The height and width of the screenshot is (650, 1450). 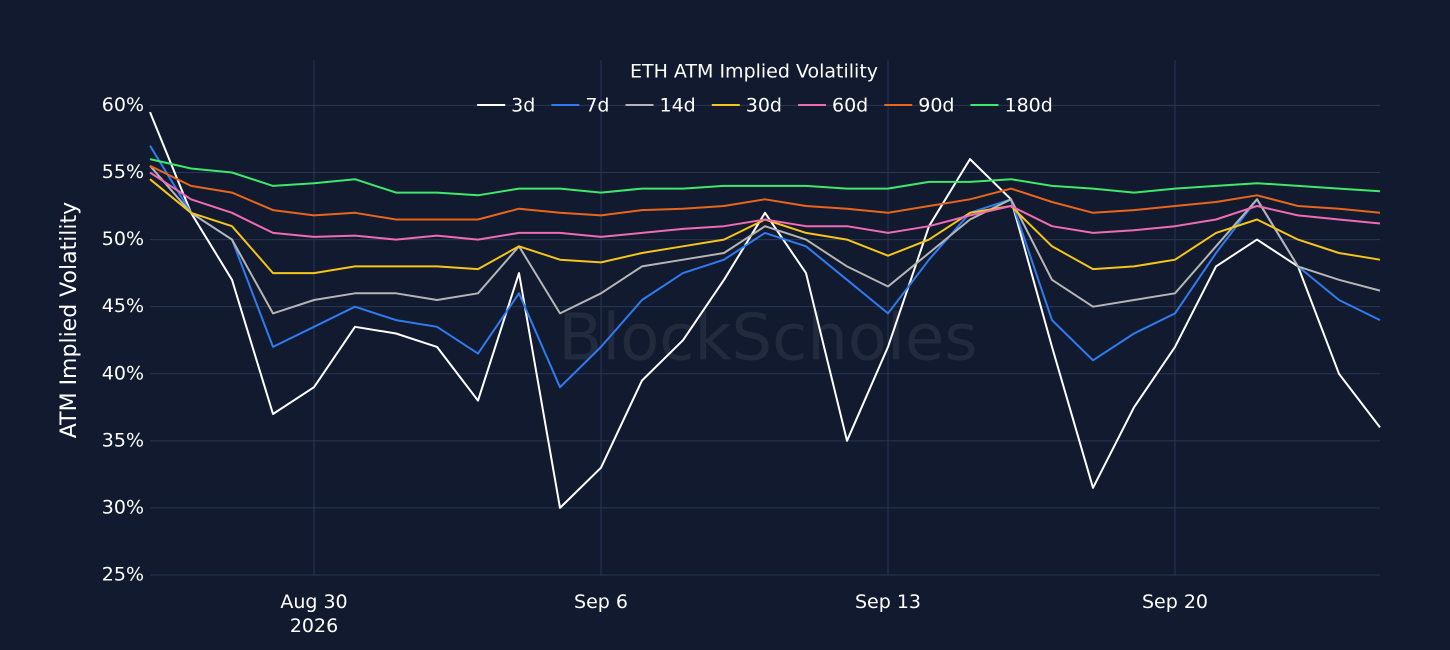 I want to click on y-tick-label: 45%, so click(x=123, y=306).